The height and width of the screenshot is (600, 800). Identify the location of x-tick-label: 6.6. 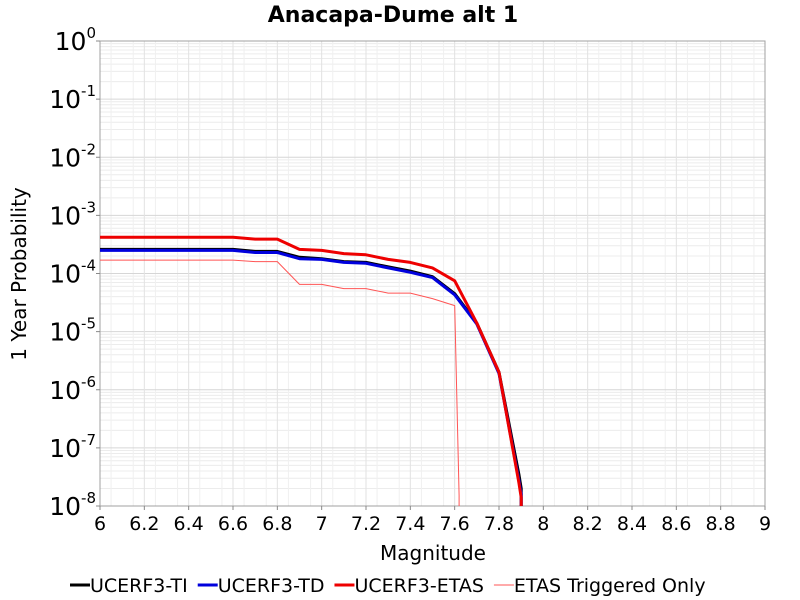
(233, 524).